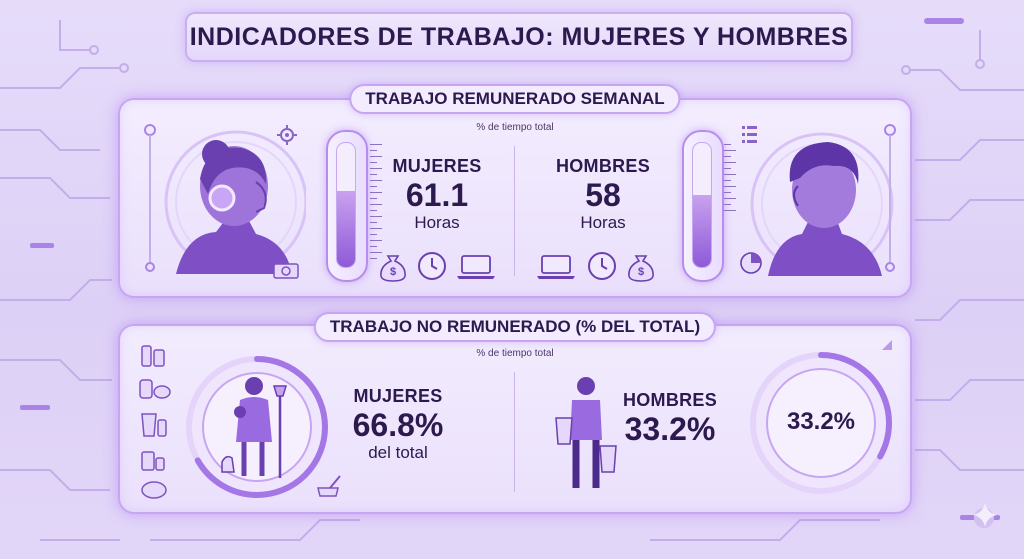  I want to click on money-bag-icon: $, so click(393, 268).